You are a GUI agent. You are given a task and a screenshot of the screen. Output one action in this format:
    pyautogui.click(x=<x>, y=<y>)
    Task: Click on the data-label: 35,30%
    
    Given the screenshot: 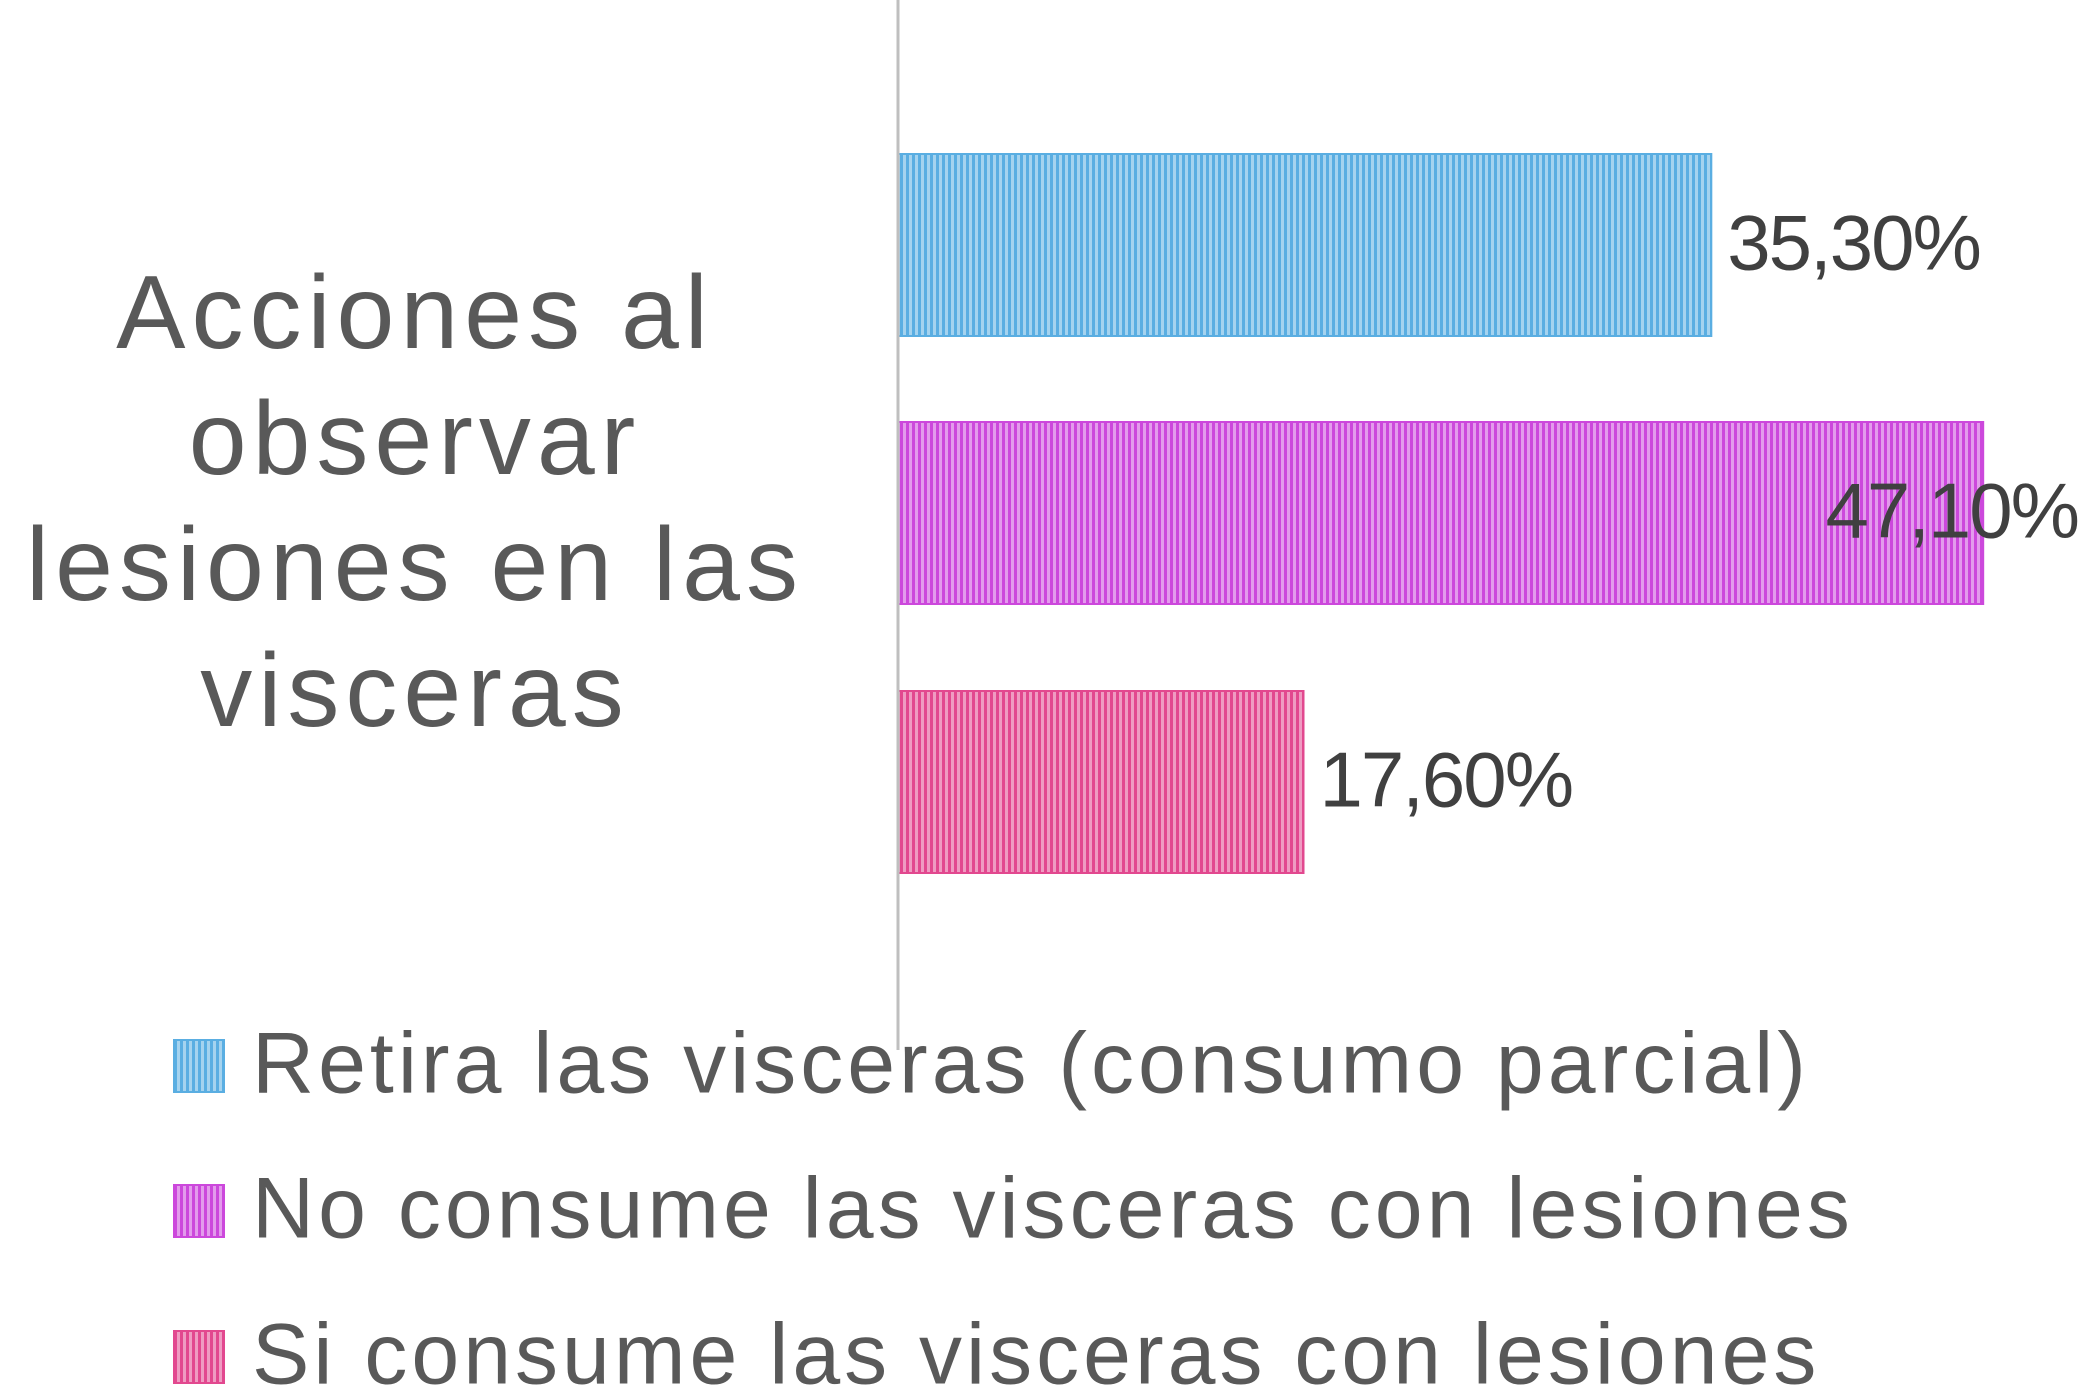 What is the action you would take?
    pyautogui.click(x=1853, y=243)
    